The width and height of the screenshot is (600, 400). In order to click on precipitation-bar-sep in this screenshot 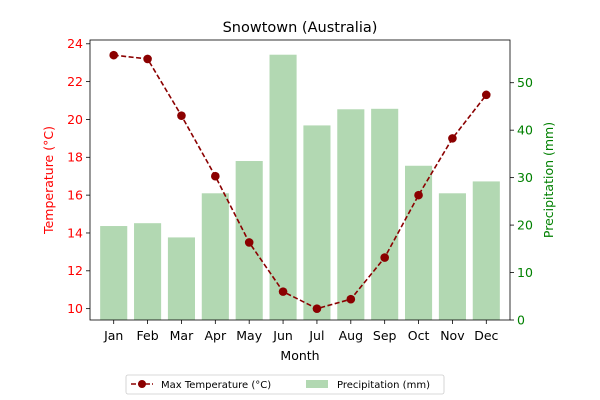, I will do `click(385, 214)`.